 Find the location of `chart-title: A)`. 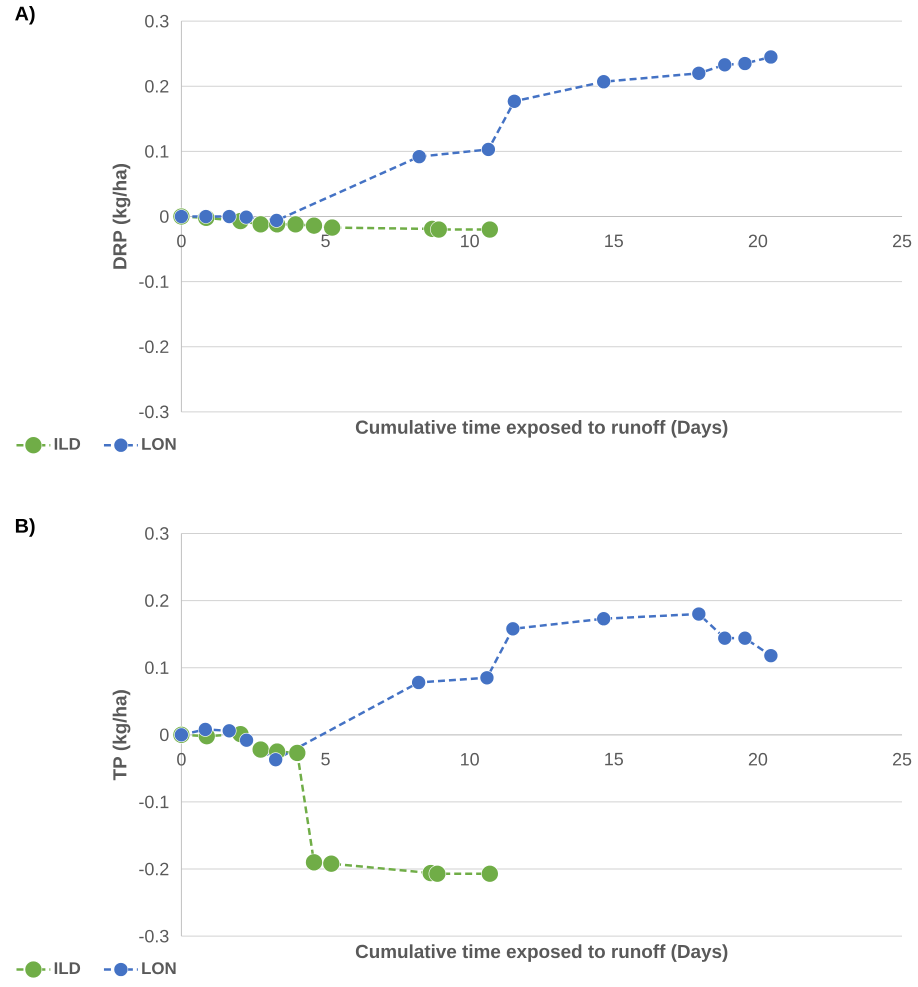

chart-title: A) is located at coordinates (25, 15).